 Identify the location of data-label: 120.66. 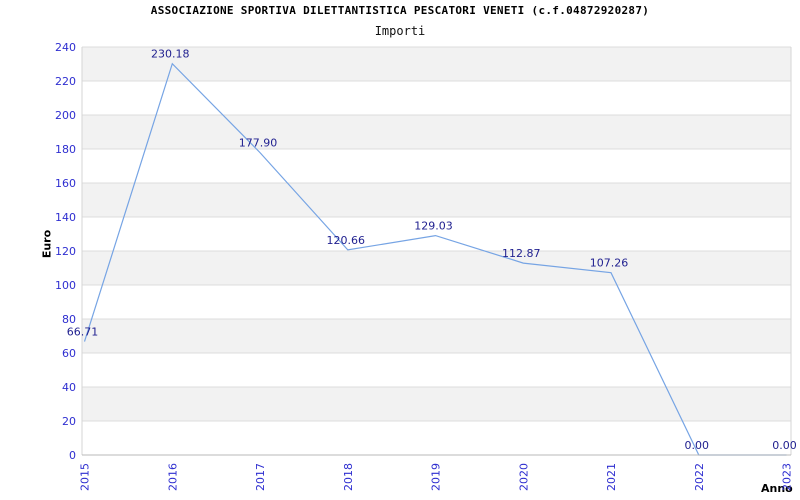
(346, 240).